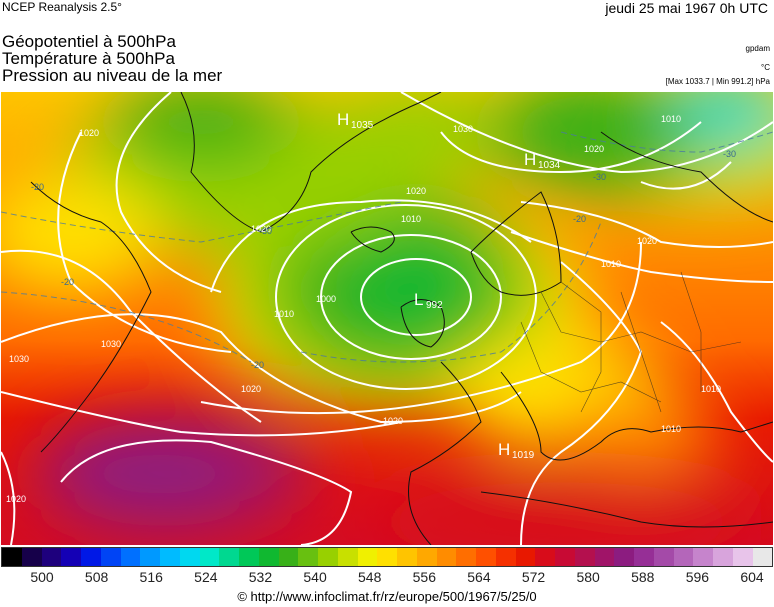  What do you see at coordinates (697, 577) in the screenshot?
I see `legend-tick-label: 596` at bounding box center [697, 577].